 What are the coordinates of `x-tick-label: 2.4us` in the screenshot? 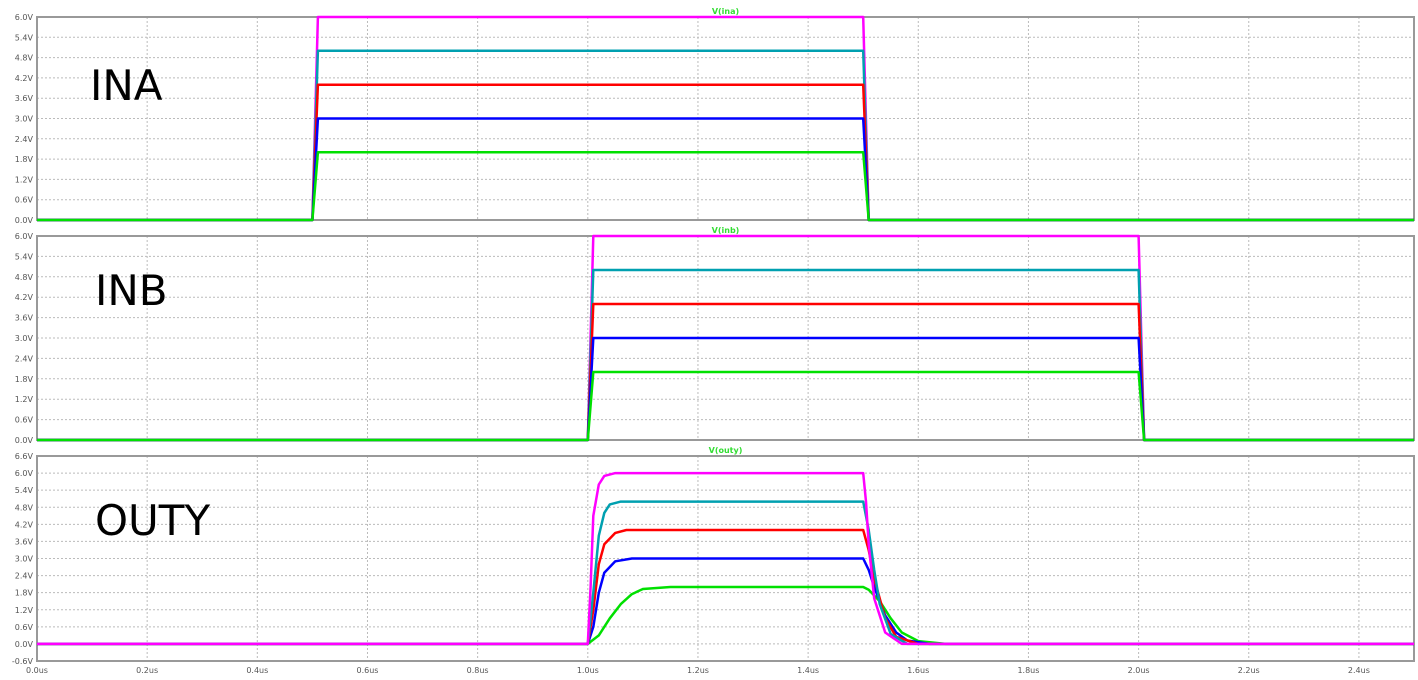 It's located at (1359, 670).